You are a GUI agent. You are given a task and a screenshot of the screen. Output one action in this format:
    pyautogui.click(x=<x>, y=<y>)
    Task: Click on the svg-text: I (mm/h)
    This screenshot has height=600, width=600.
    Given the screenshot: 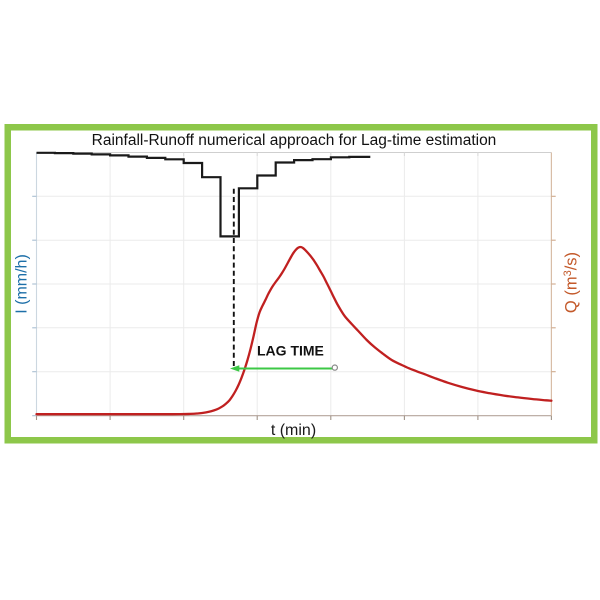 What is the action you would take?
    pyautogui.click(x=22, y=284)
    